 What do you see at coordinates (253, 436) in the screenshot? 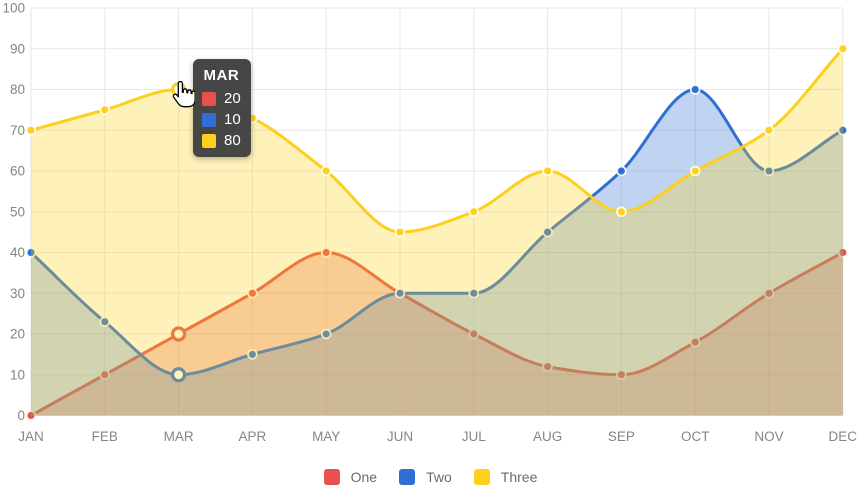
I see `x-tick-label: APR` at bounding box center [253, 436].